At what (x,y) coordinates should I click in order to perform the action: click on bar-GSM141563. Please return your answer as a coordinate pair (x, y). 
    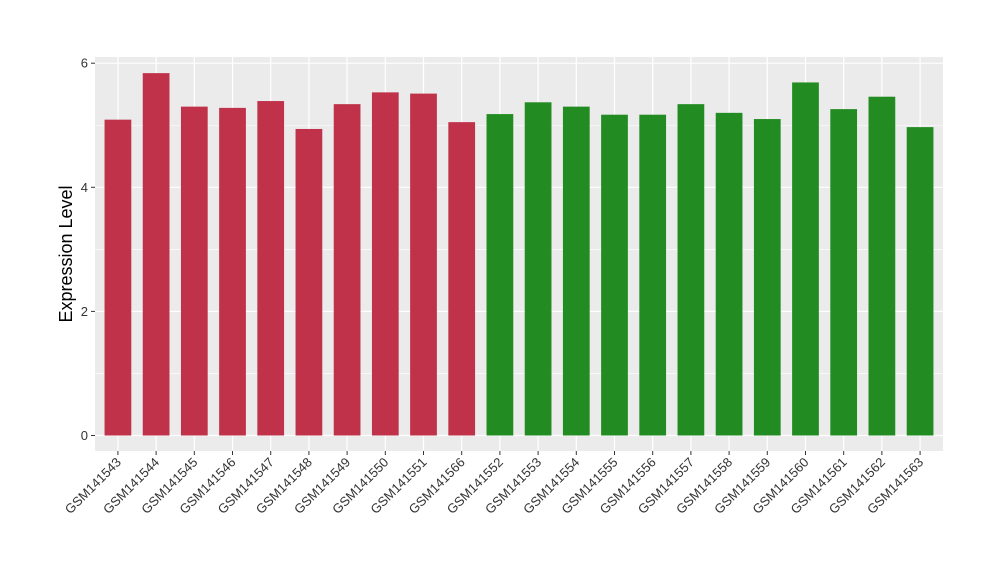
    Looking at the image, I should click on (920, 281).